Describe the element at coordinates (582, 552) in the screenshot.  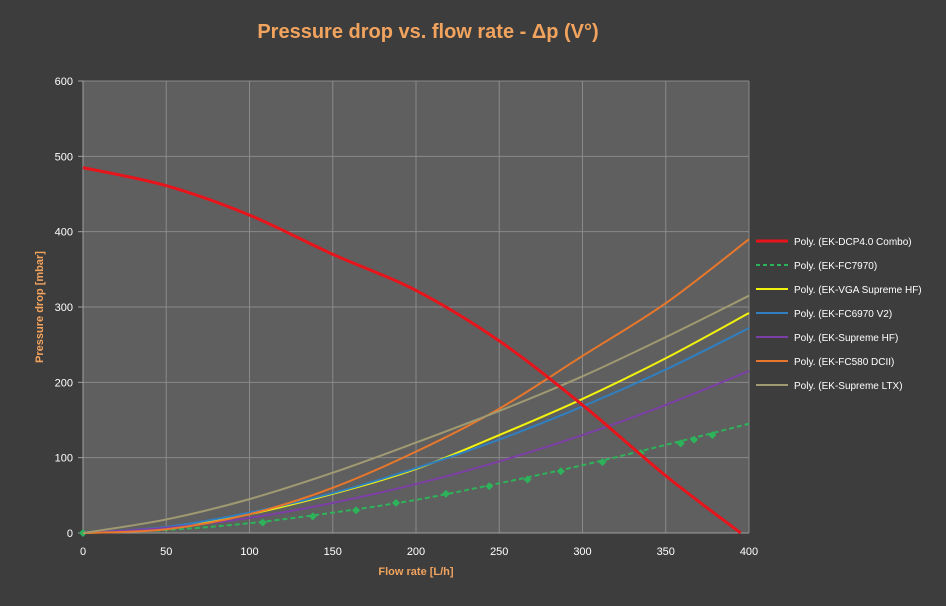
I see `x-tick-label: 300` at that location.